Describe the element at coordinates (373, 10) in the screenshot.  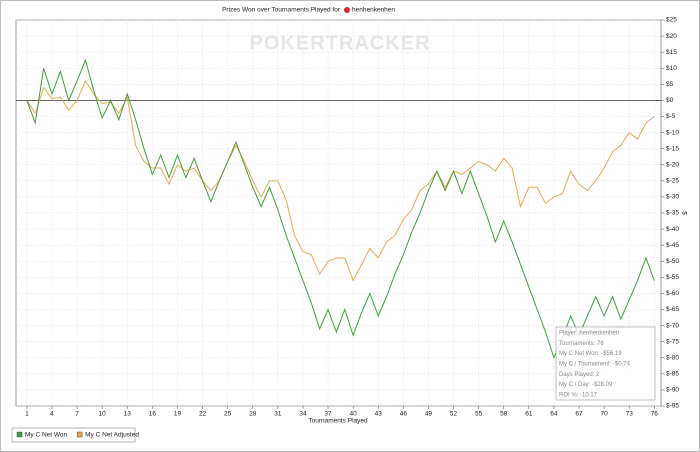
I see `player-name: henhenkenhen` at that location.